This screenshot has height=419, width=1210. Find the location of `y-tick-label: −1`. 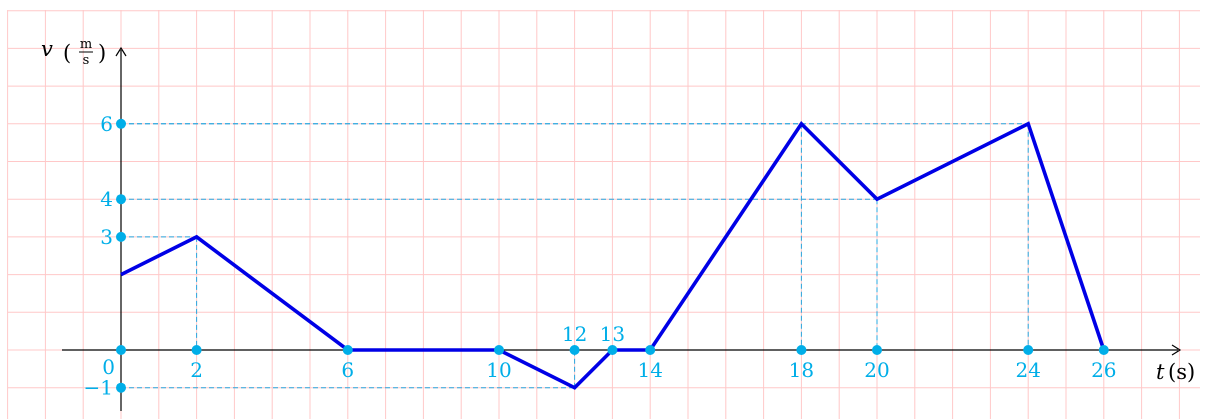

y-tick-label: −1 is located at coordinates (98, 388).